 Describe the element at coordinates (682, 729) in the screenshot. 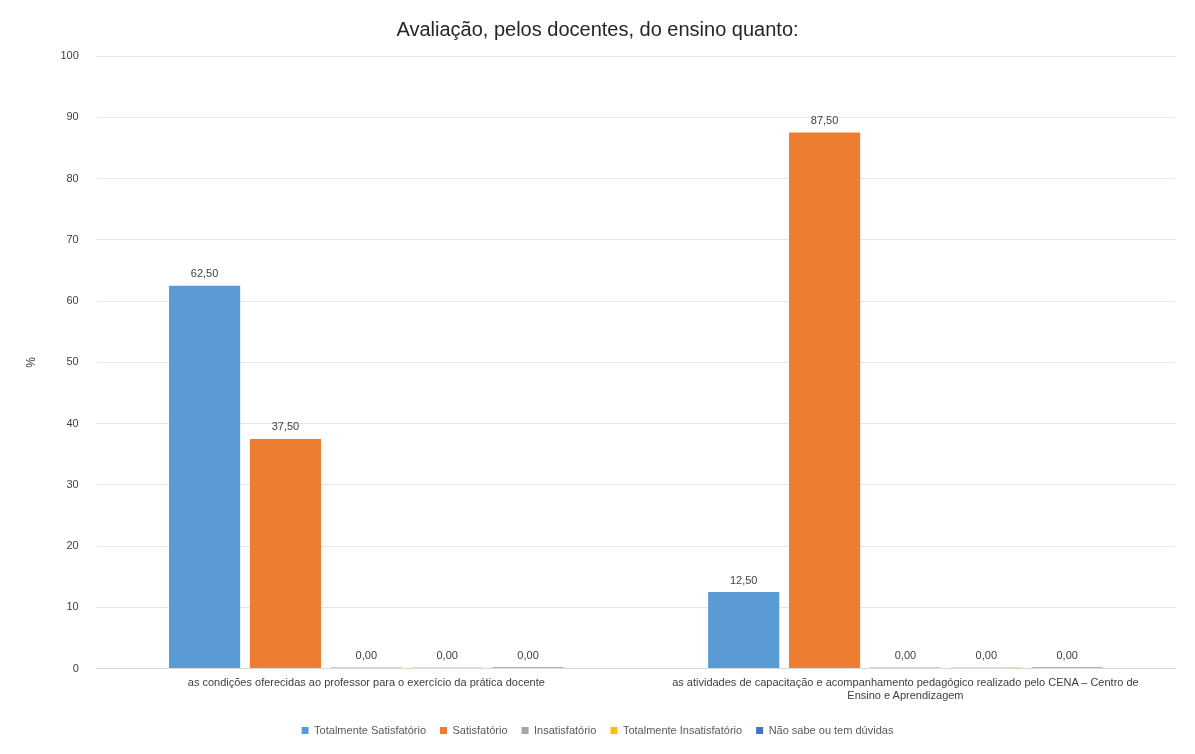

I see `legend-label: Totalmente Insatisfatório` at that location.